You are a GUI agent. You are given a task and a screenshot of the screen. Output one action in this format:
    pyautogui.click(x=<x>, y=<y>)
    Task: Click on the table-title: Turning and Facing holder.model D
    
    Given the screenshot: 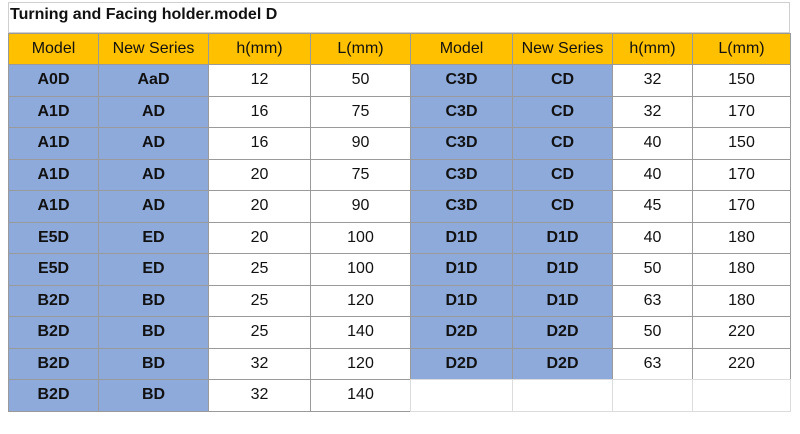 What is the action you would take?
    pyautogui.click(x=144, y=14)
    